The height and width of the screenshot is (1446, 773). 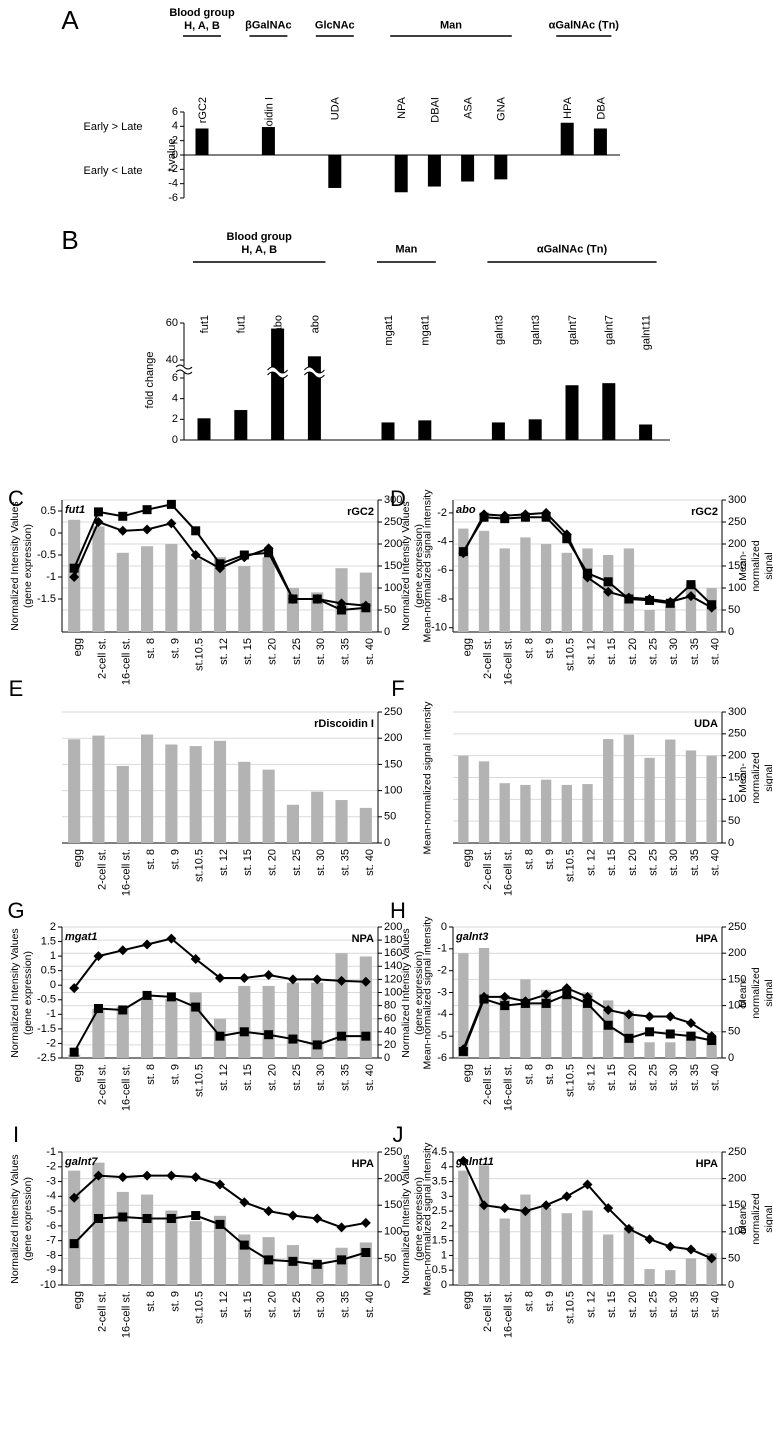 What do you see at coordinates (439, 1152) in the screenshot?
I see `y-tick-label: 4.5` at bounding box center [439, 1152].